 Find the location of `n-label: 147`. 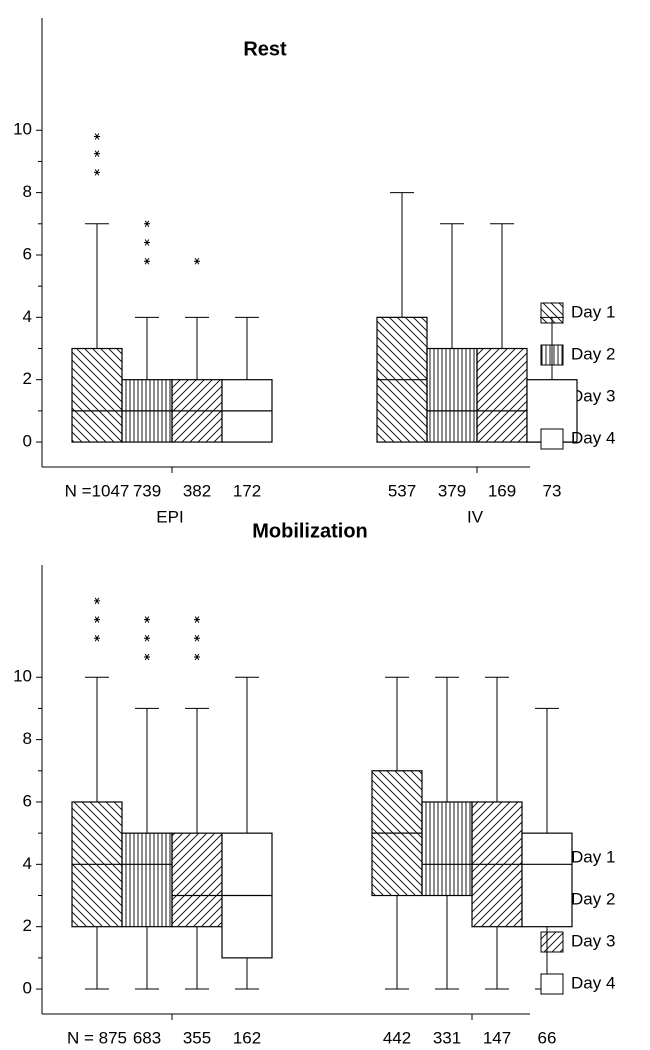

n-label: 147 is located at coordinates (497, 1037).